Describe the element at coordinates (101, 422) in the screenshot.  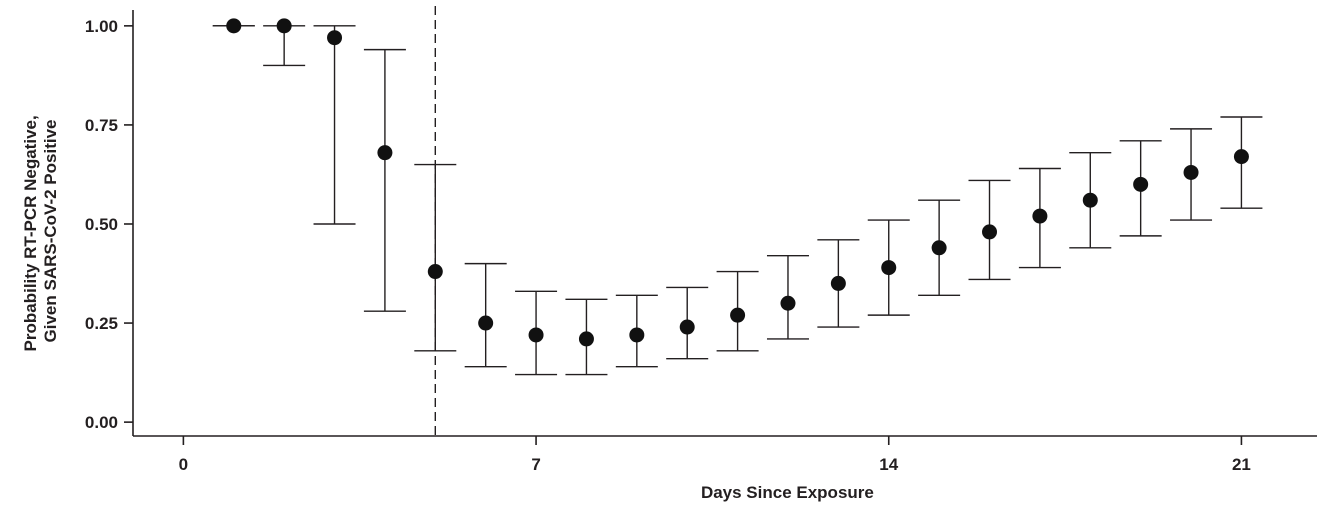
I see `y-tick-label: 0.00` at that location.